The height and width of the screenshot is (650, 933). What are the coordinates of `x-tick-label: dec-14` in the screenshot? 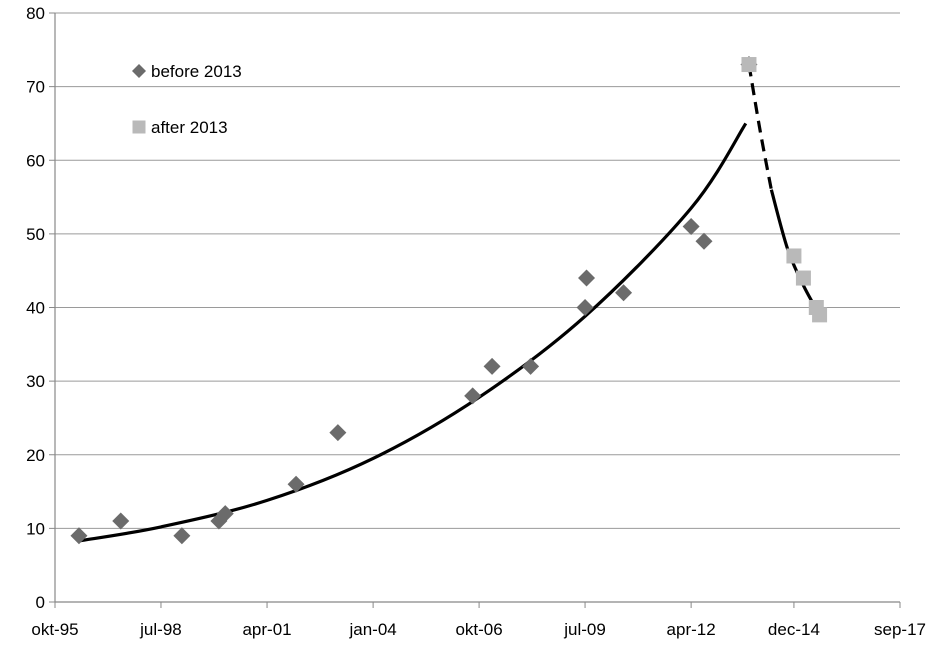 It's located at (794, 629).